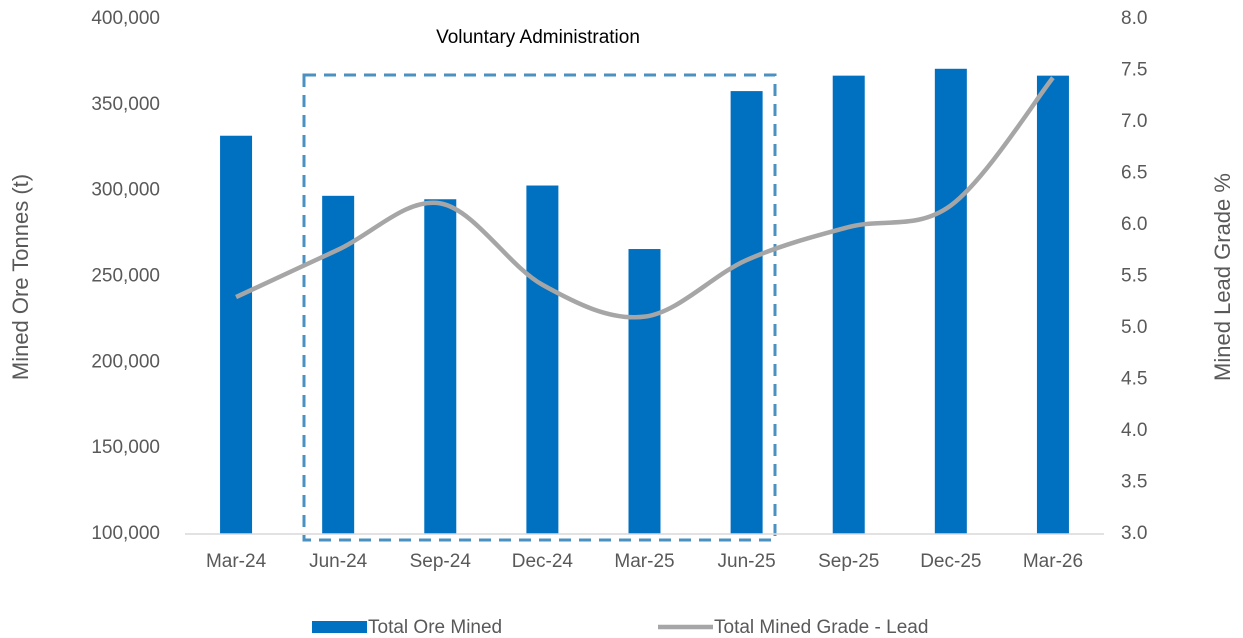 This screenshot has width=1243, height=638. What do you see at coordinates (125, 18) in the screenshot?
I see `y-tick-label: 400,000` at bounding box center [125, 18].